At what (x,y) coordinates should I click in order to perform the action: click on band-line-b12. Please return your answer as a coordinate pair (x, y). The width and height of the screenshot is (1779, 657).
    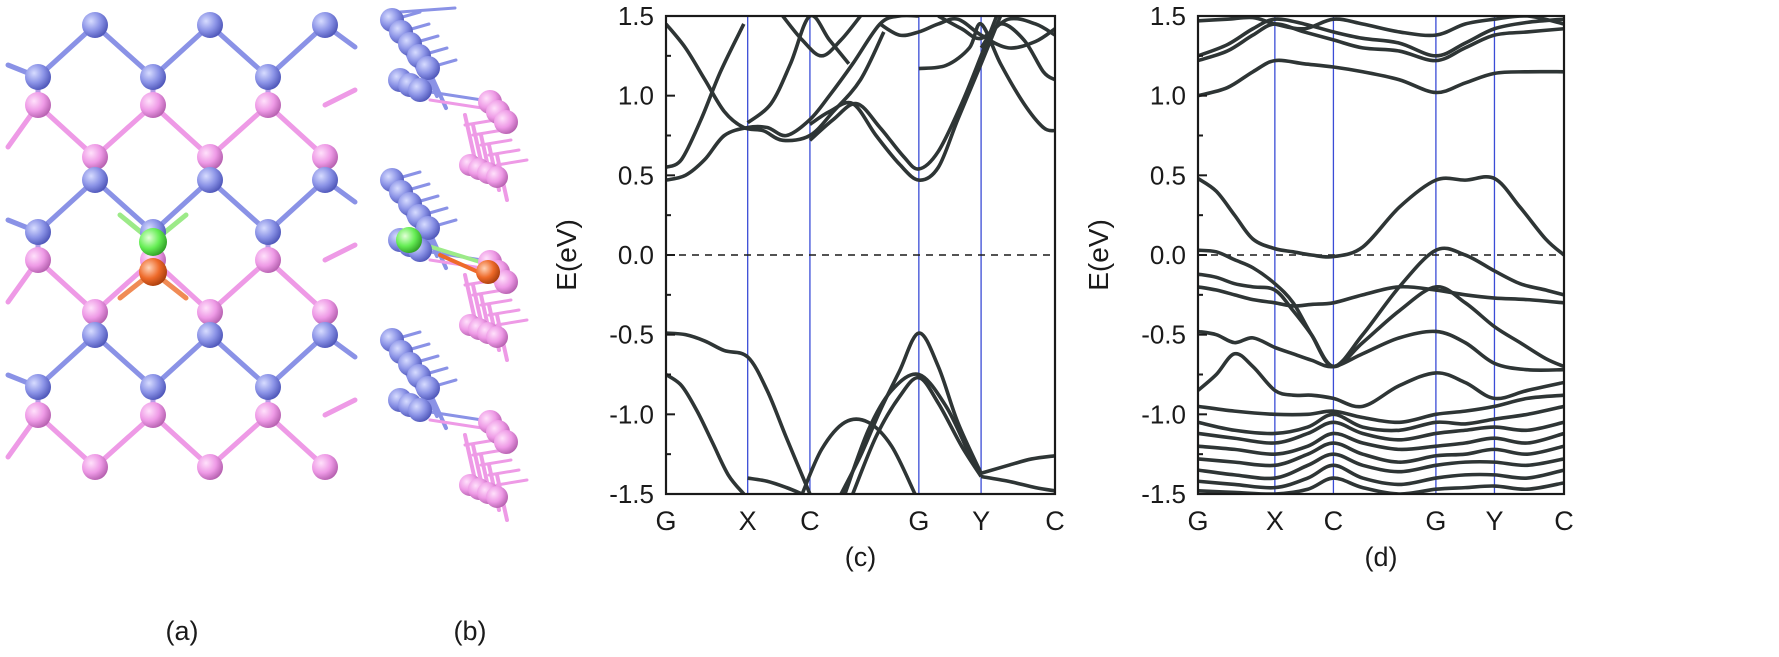
    Looking at the image, I should click on (1381, 466).